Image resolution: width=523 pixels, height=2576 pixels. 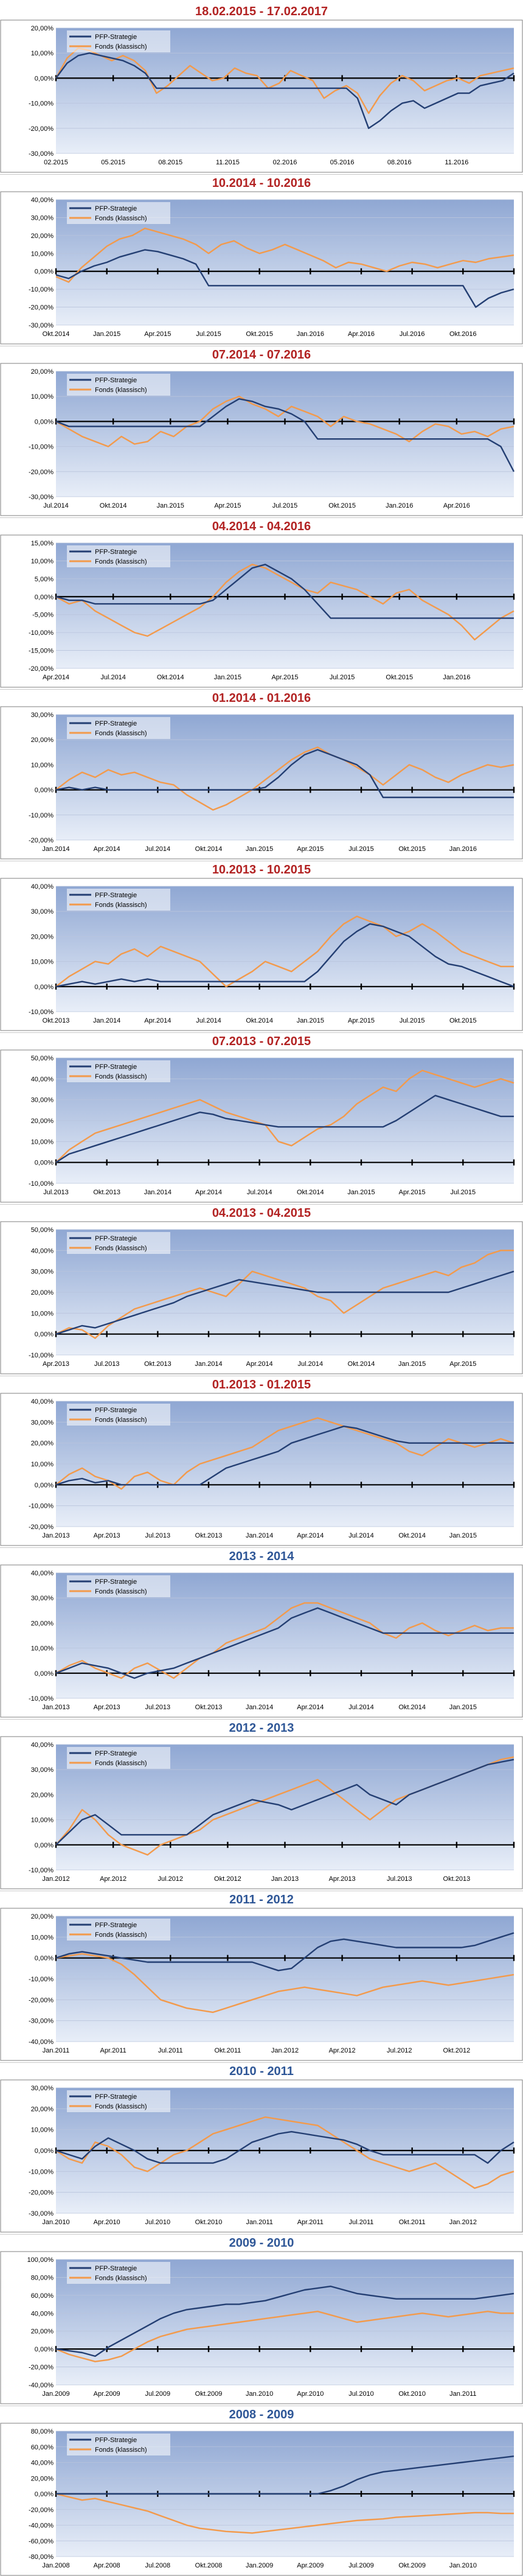 What do you see at coordinates (45, 2495) in the screenshot?
I see `y-tick-label: 0,00%` at bounding box center [45, 2495].